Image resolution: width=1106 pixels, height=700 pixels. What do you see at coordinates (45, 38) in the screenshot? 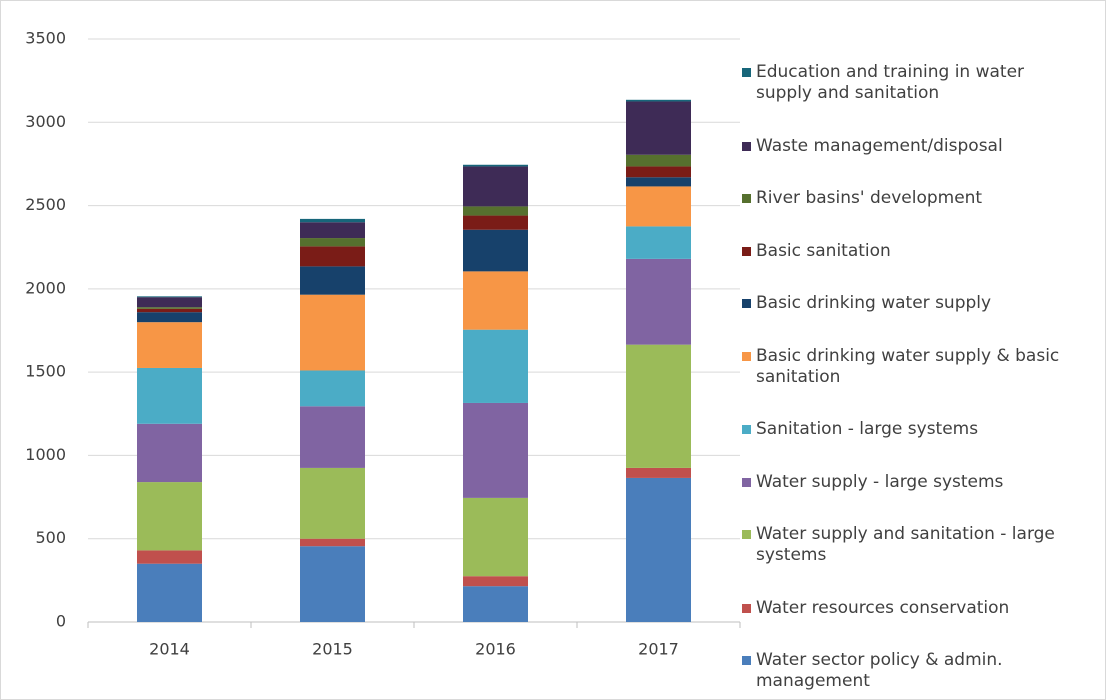
I see `y-tick-label: 3500` at bounding box center [45, 38].